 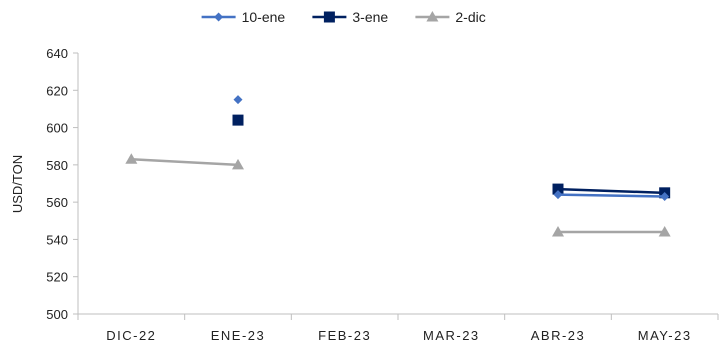 What do you see at coordinates (451, 335) in the screenshot?
I see `x-tick-label: MAR-23` at bounding box center [451, 335].